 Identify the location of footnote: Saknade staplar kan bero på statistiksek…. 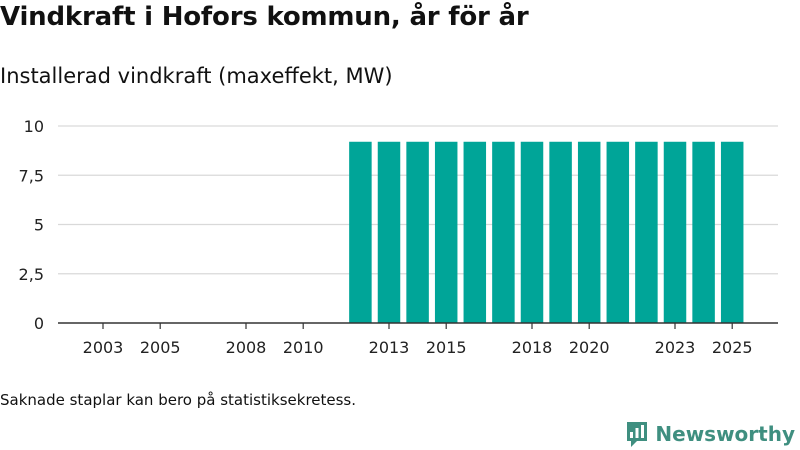
(178, 400).